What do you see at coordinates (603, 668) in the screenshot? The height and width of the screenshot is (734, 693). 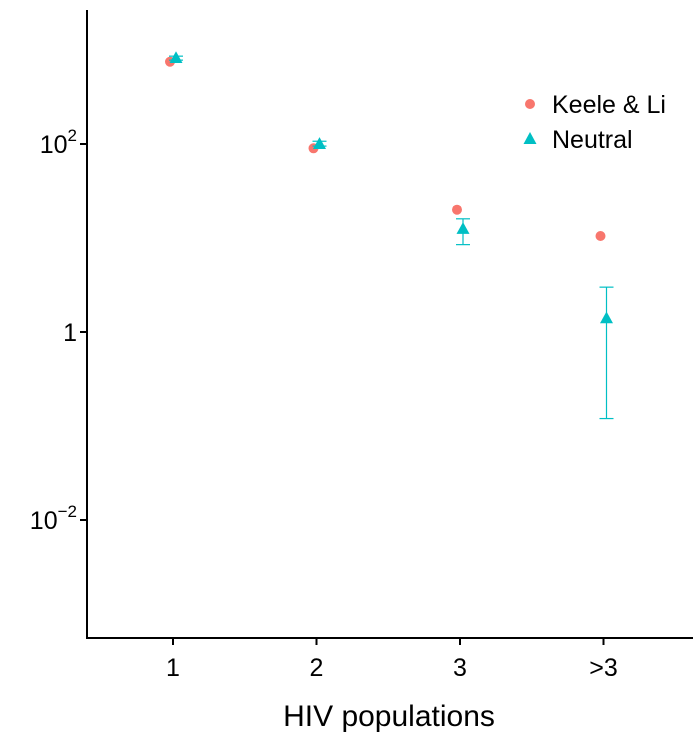 I see `x-tick-label: >3` at bounding box center [603, 668].